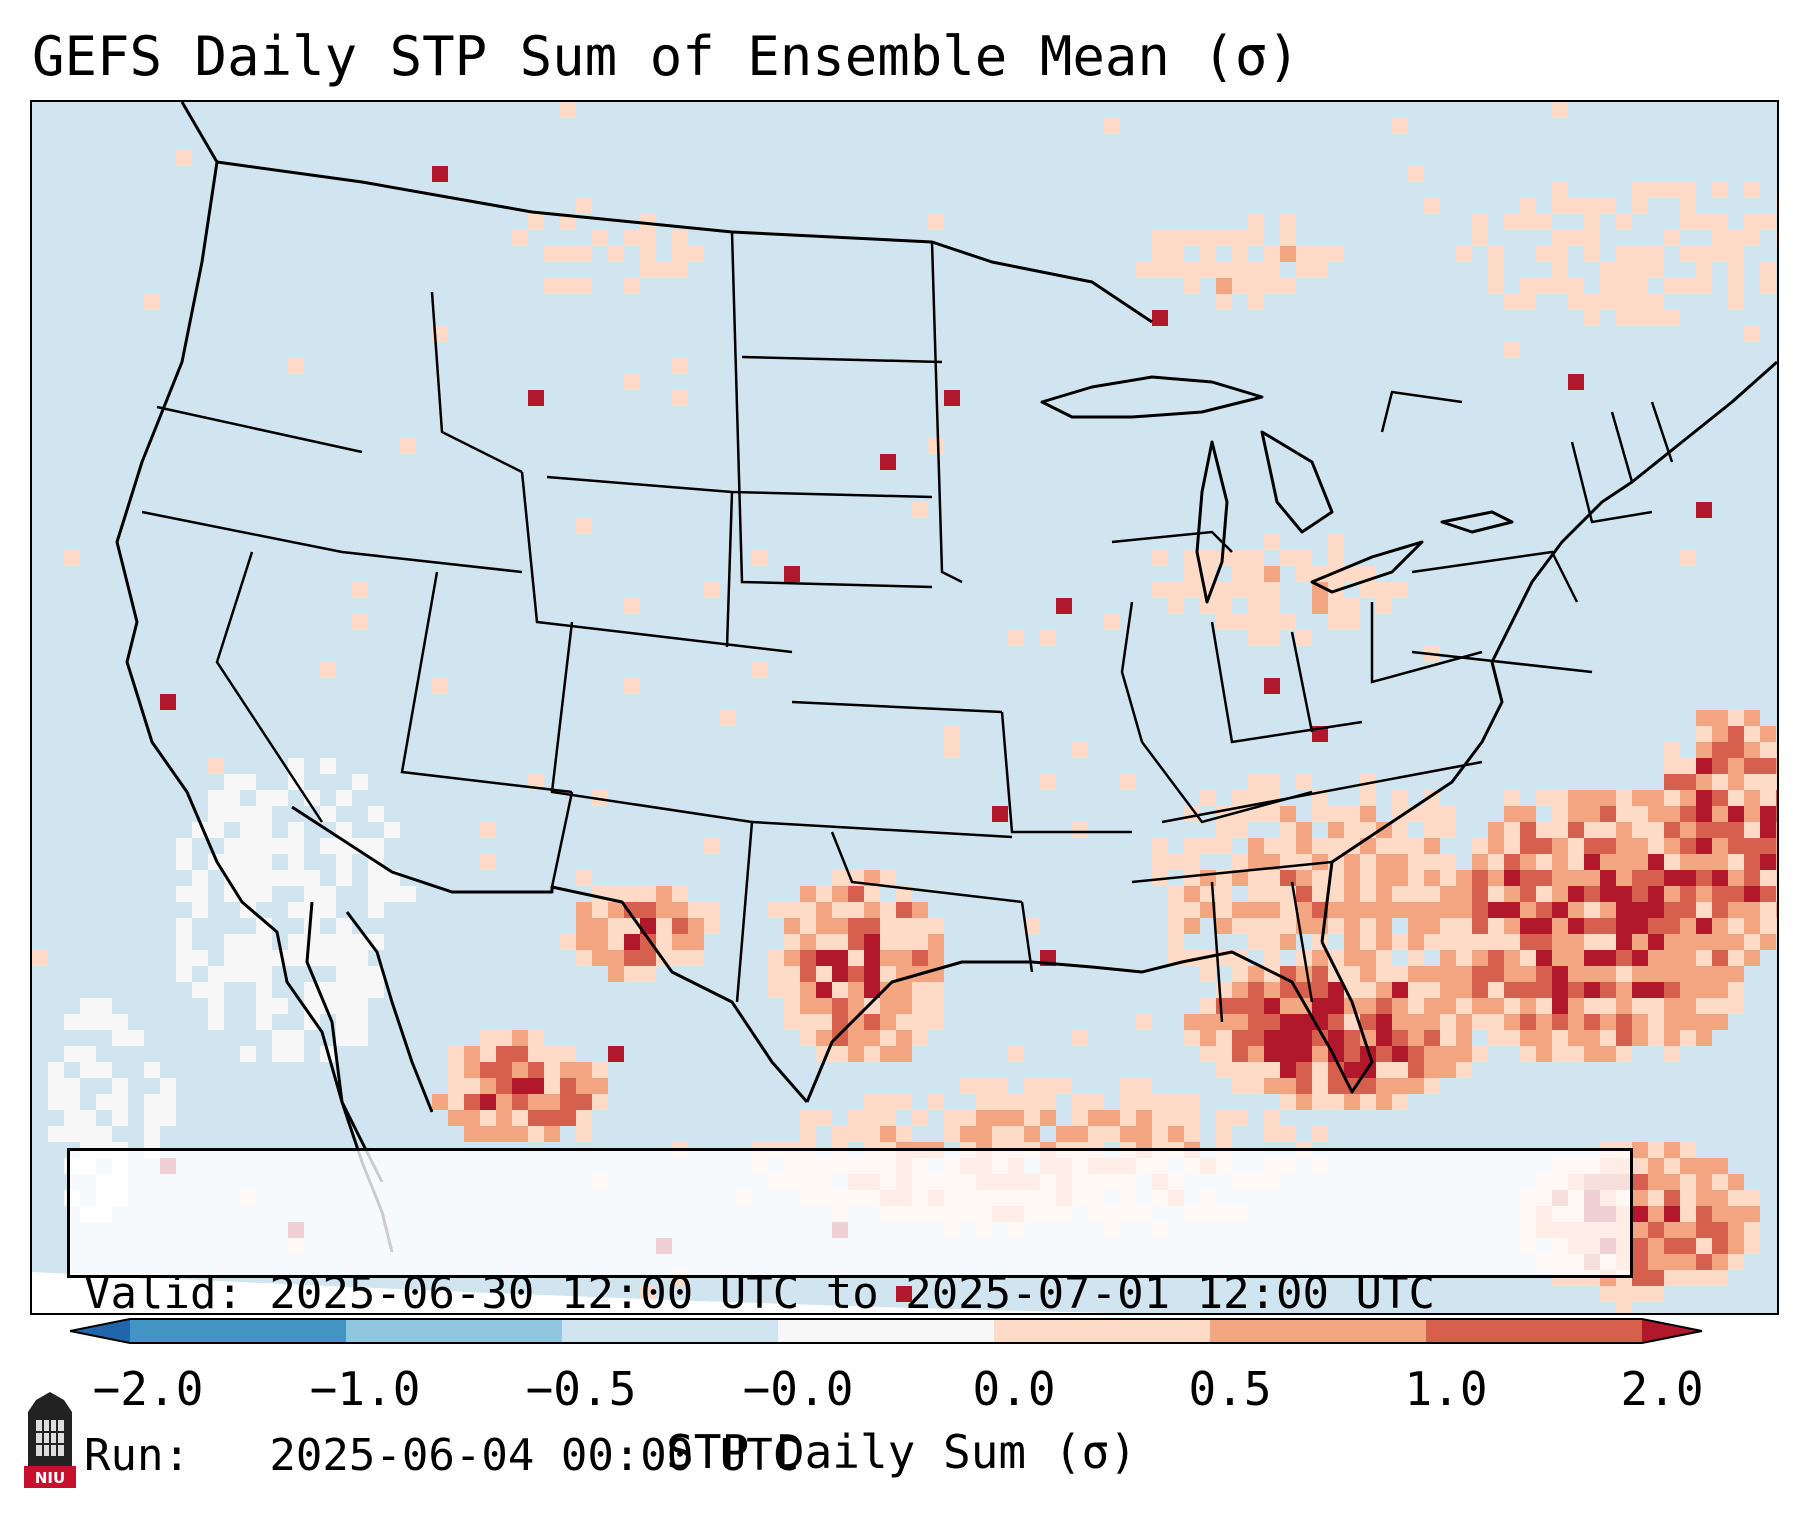  What do you see at coordinates (886, 1331) in the screenshot?
I see `colorbar` at bounding box center [886, 1331].